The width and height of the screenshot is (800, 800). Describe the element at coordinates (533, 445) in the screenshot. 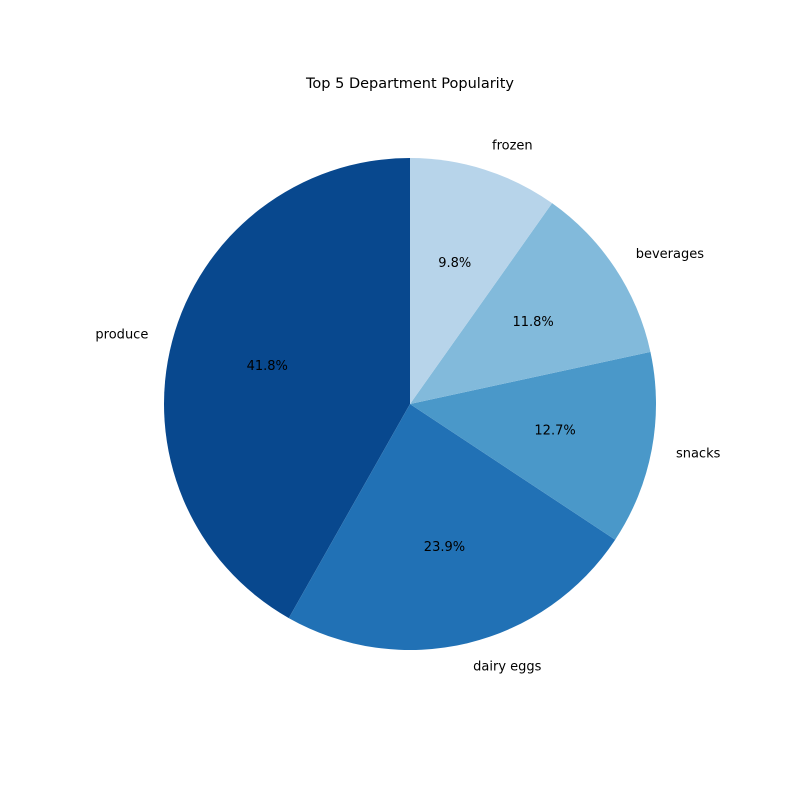

I see `pie-slice-snacks` at that location.